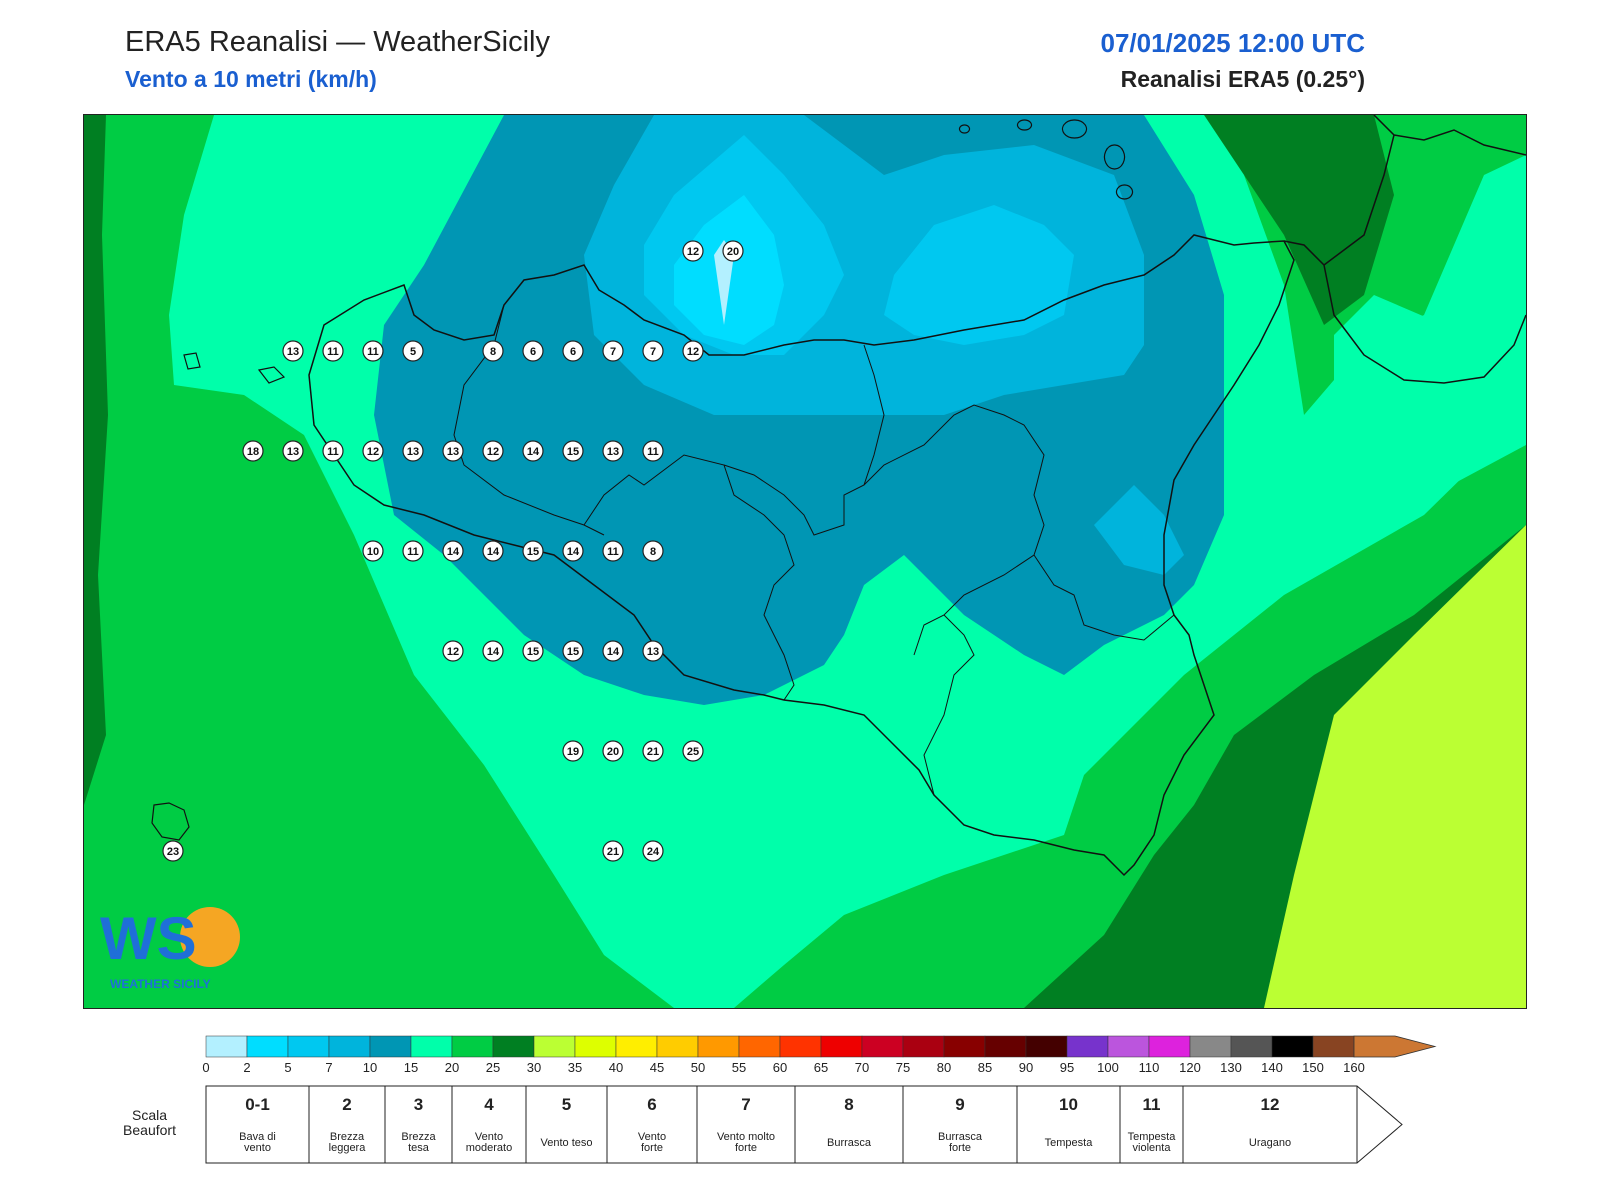 Image resolution: width=1600 pixels, height=1200 pixels. I want to click on data-source: Reanalisi ERA5 (0.25°), so click(1242, 79).